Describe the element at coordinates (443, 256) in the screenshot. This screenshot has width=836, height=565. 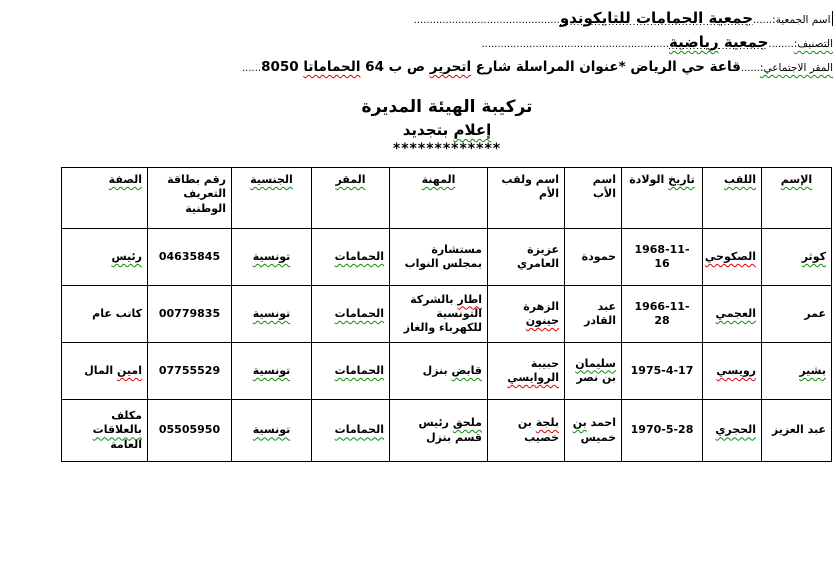
I see `text-segment: مستشارة بمجلس النواب` at that location.